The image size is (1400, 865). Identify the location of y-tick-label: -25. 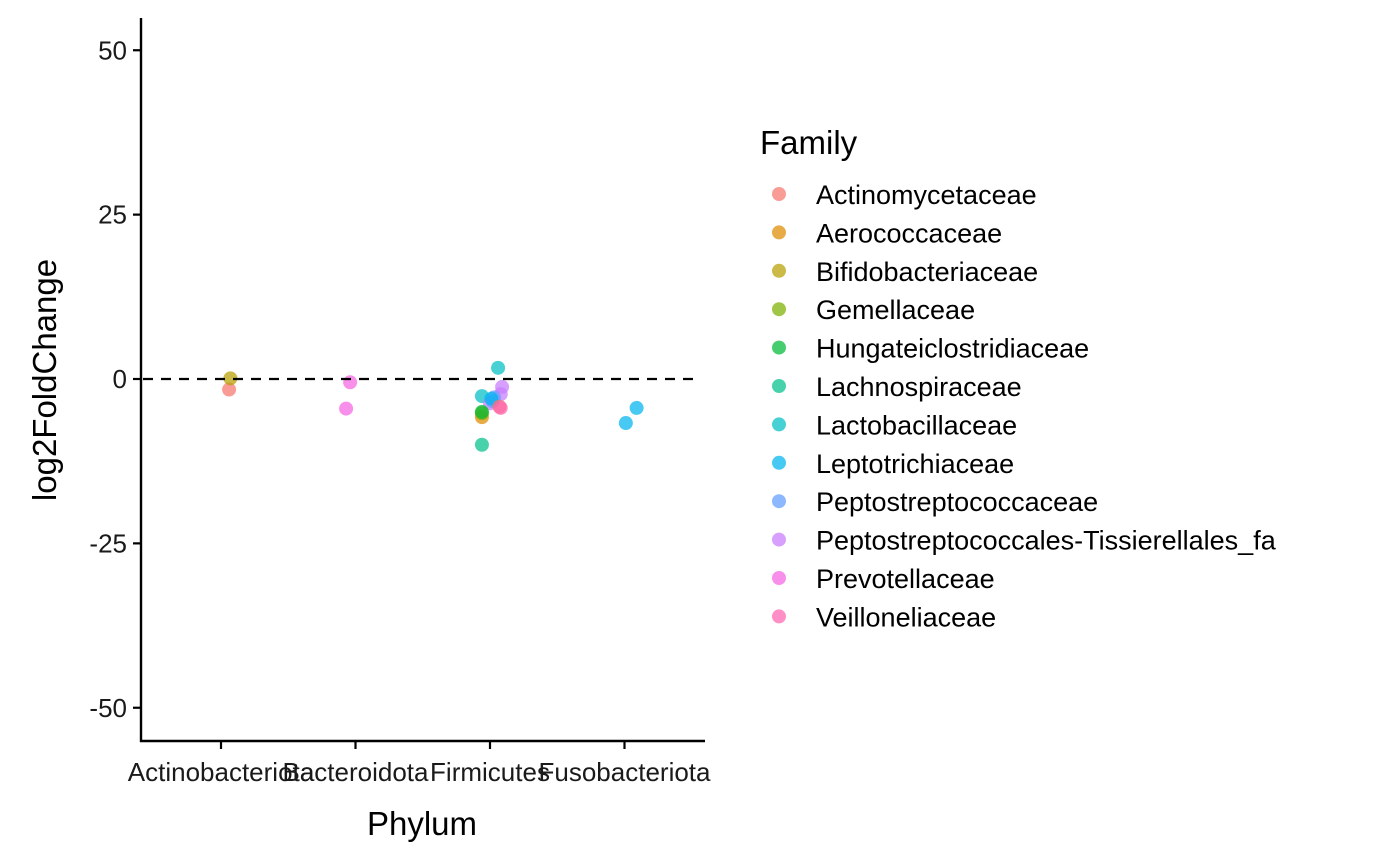
(108, 543).